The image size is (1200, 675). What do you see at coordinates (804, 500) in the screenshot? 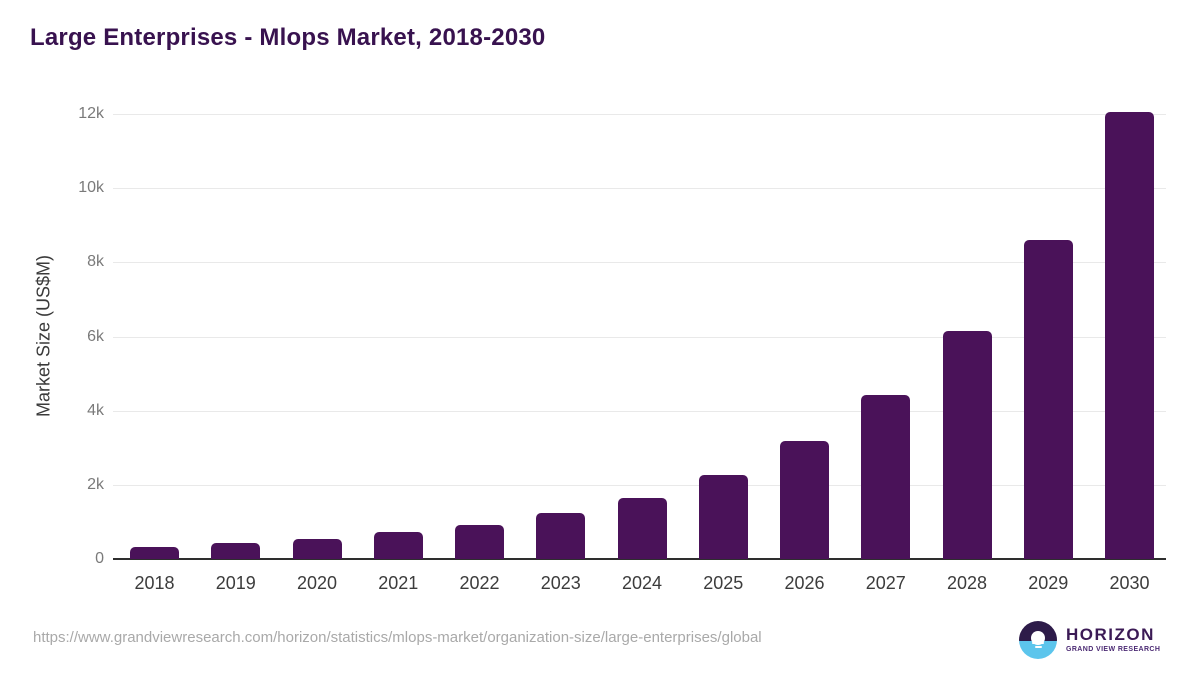
I see `bar-2026` at bounding box center [804, 500].